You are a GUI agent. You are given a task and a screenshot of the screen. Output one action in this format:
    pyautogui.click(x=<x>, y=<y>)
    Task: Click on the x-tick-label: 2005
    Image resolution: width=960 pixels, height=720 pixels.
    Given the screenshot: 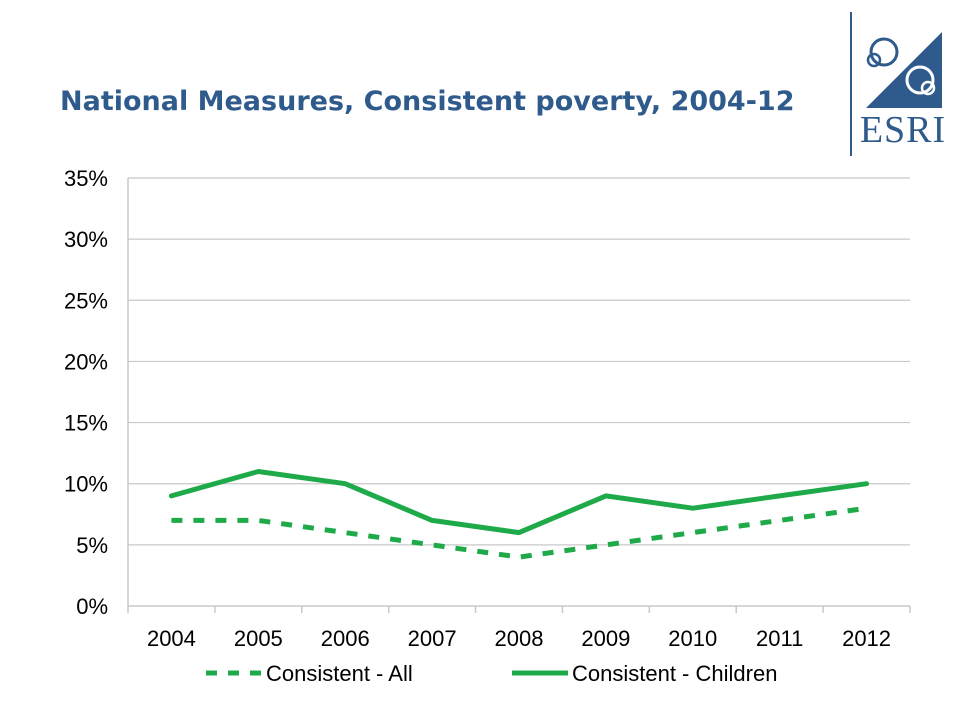 What is the action you would take?
    pyautogui.click(x=258, y=638)
    